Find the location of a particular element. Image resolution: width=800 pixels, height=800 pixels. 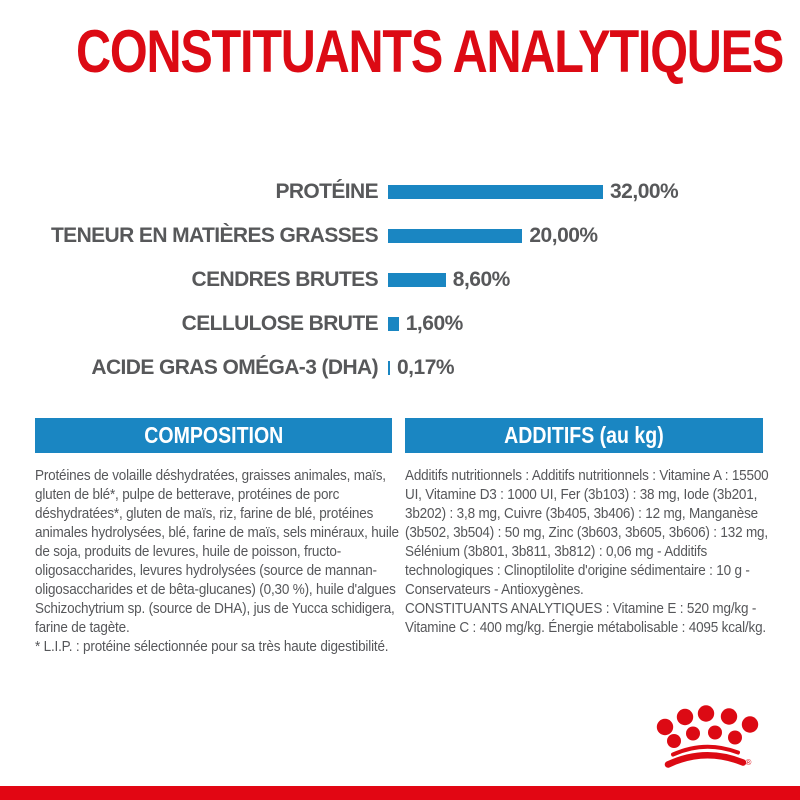

registered-trademark: ® is located at coordinates (749, 762).